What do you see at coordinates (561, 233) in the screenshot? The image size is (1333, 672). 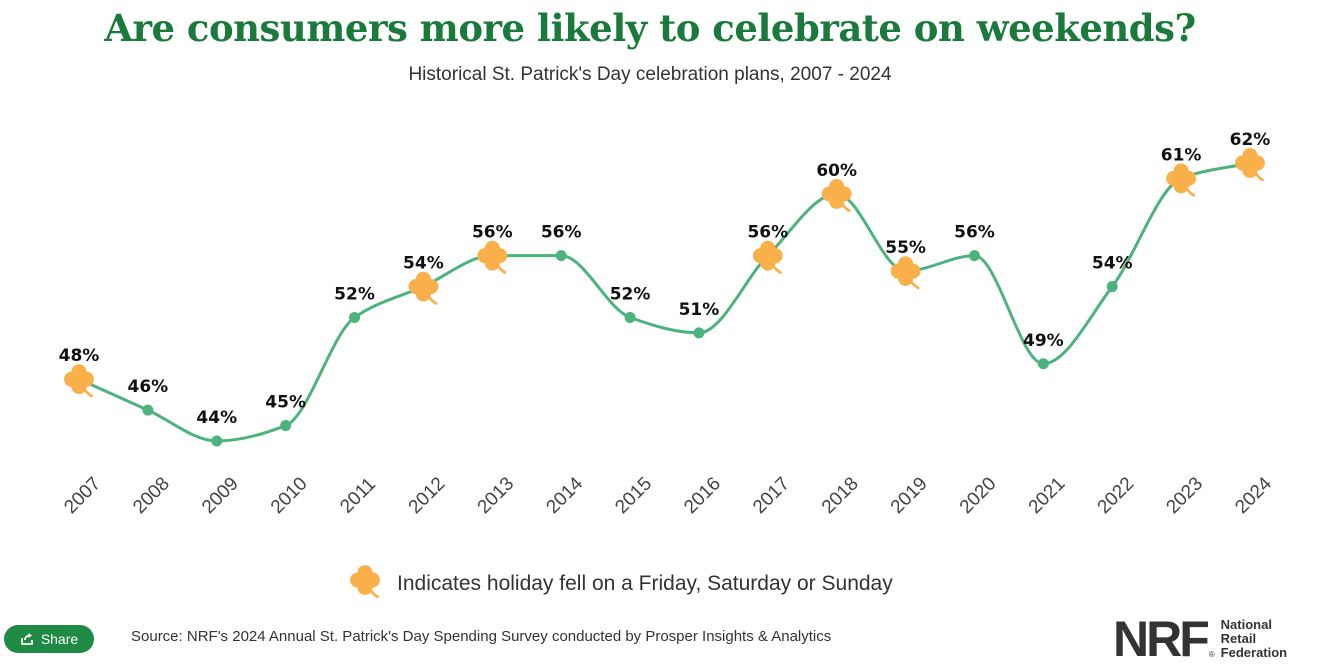 I see `data-label-2014: 56%` at bounding box center [561, 233].